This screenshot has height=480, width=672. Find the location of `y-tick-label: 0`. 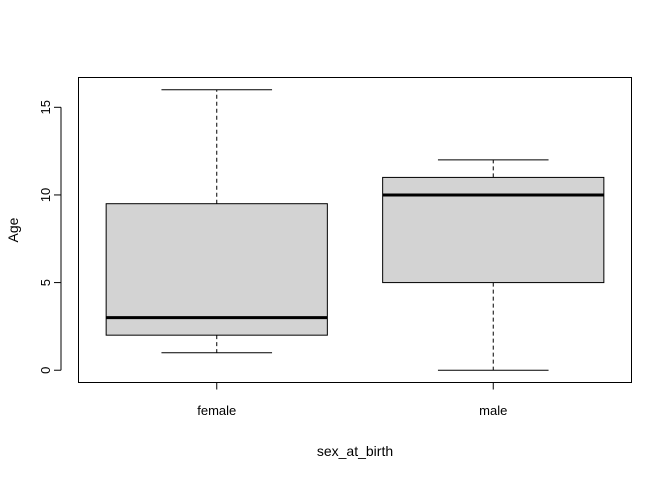

y-tick-label: 0 is located at coordinates (45, 370).